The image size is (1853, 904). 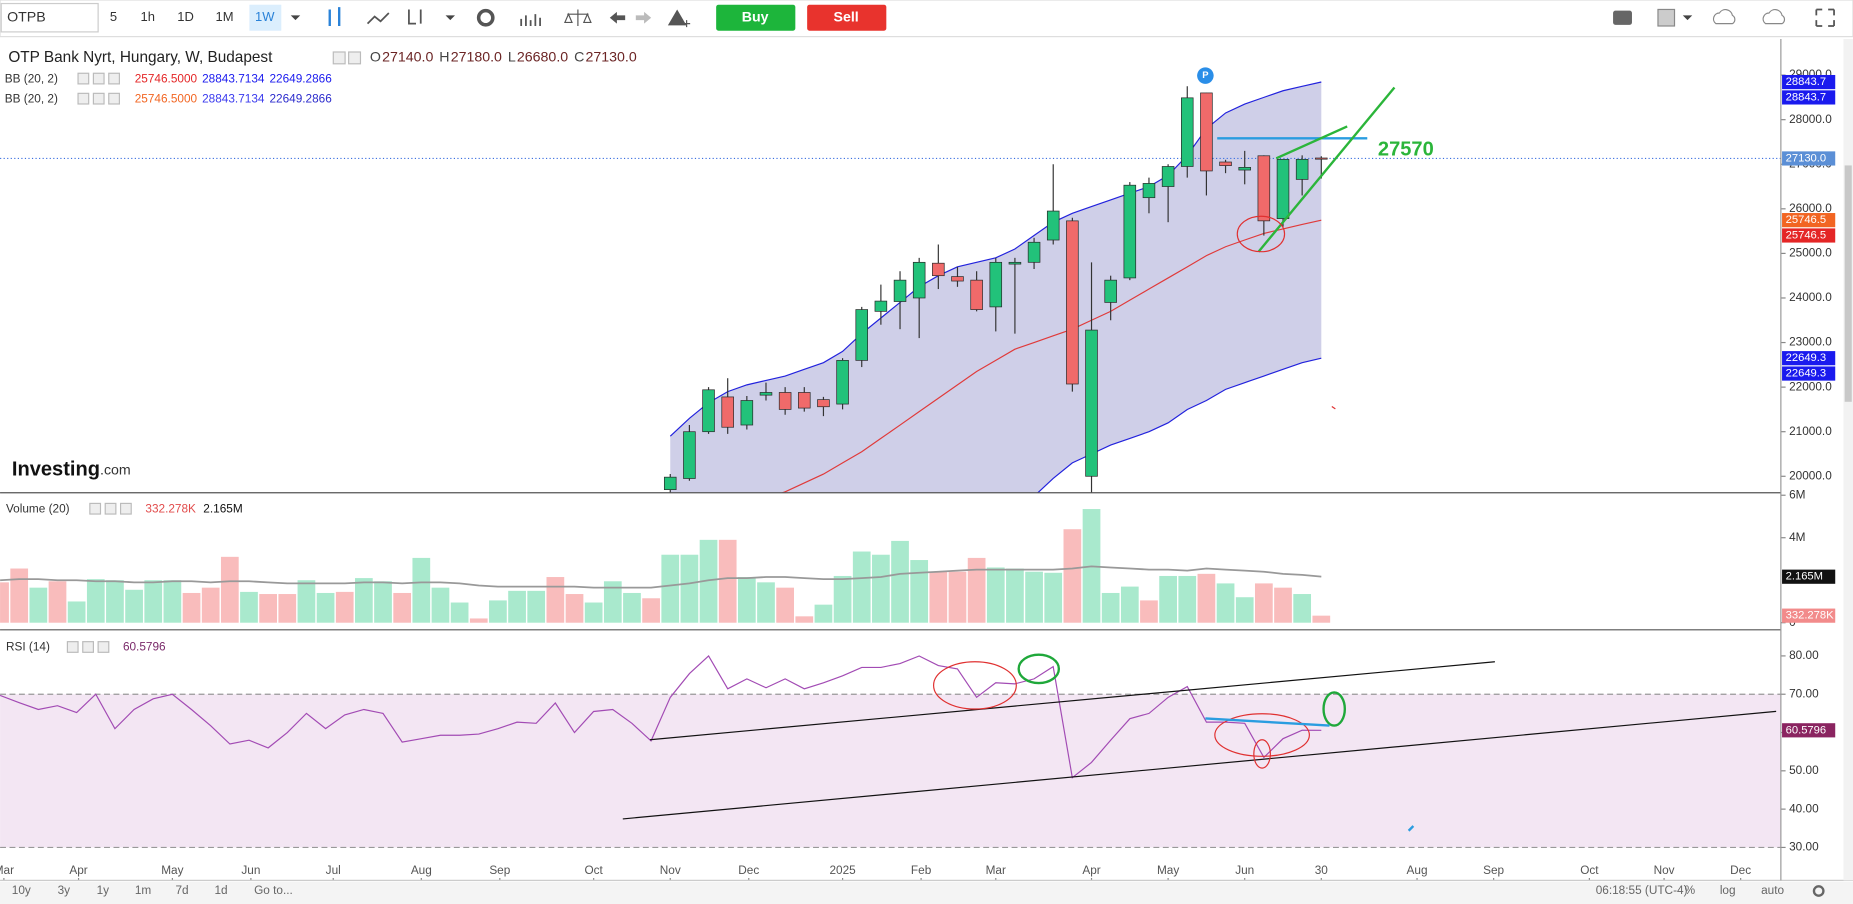 What do you see at coordinates (1728, 890) in the screenshot?
I see `scale-option: log` at bounding box center [1728, 890].